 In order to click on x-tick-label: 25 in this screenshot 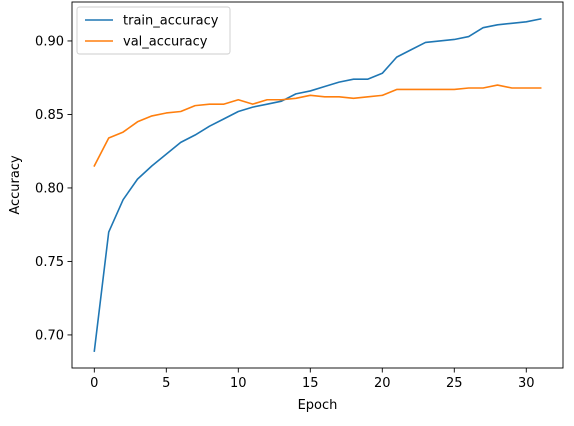, I will do `click(454, 383)`.